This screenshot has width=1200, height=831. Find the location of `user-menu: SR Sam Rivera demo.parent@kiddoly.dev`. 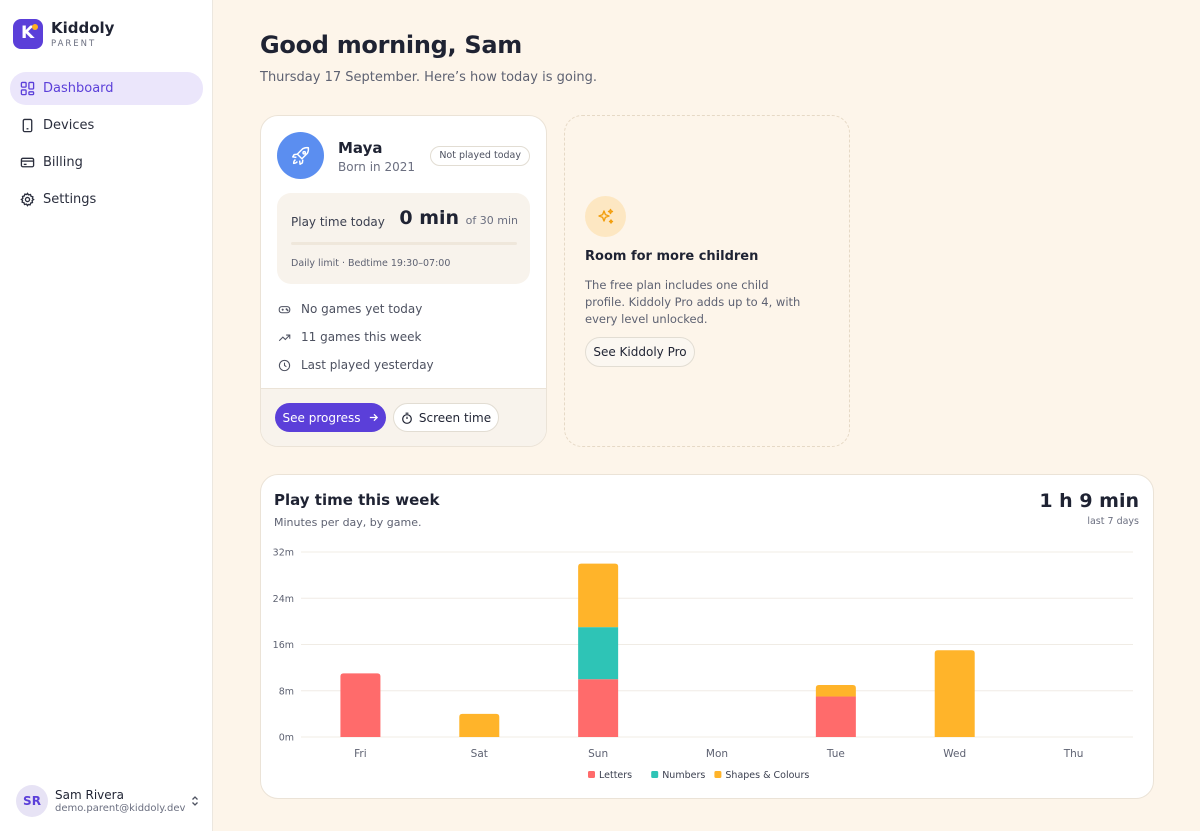

user-menu: SR Sam Rivera demo.parent@kiddoly.dev is located at coordinates (108, 801).